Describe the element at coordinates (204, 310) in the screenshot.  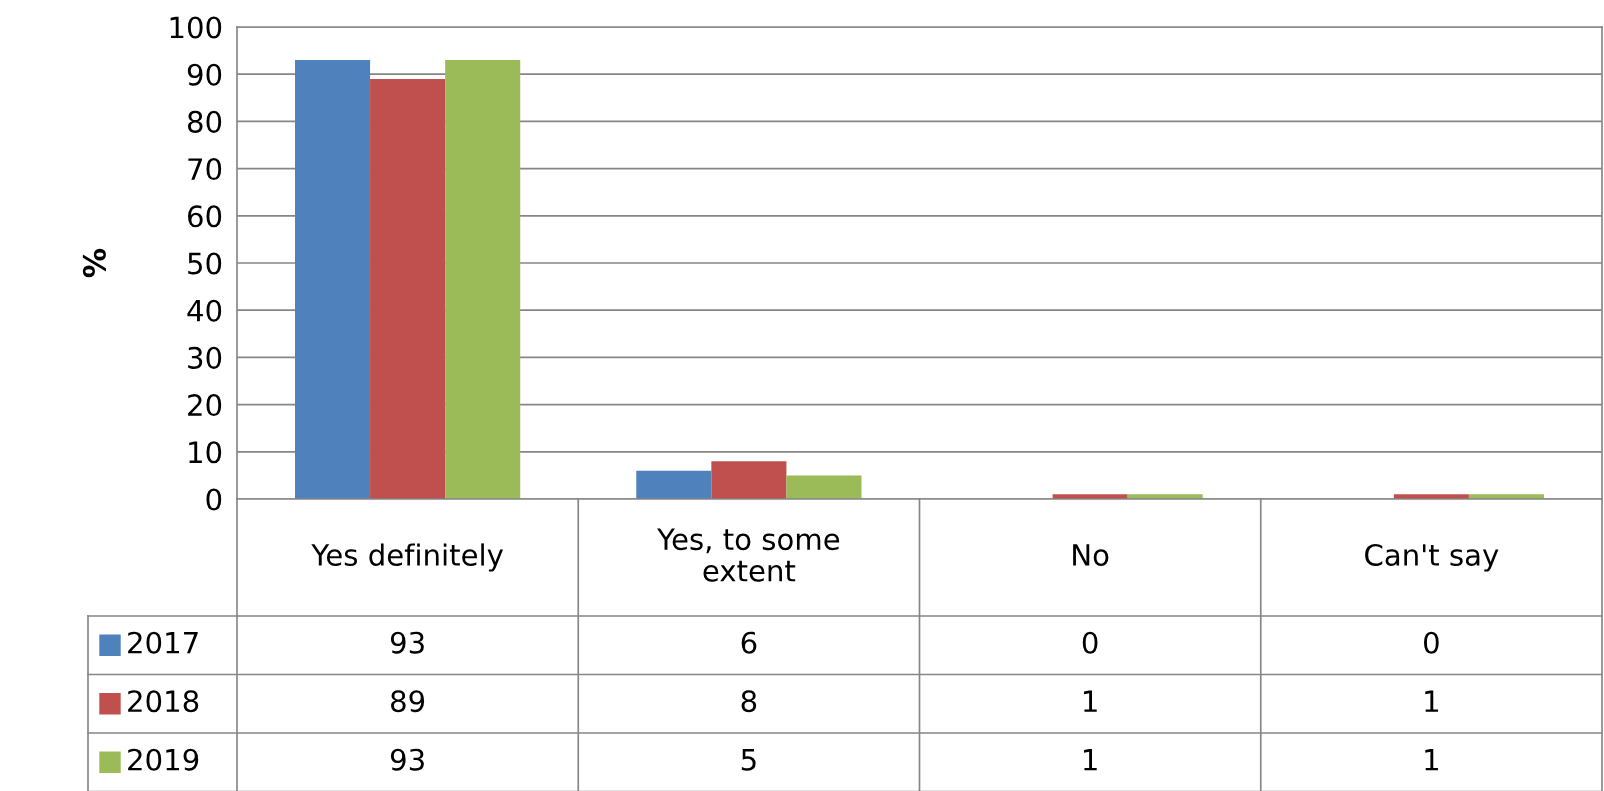
I see `y-tick-label: 40` at that location.